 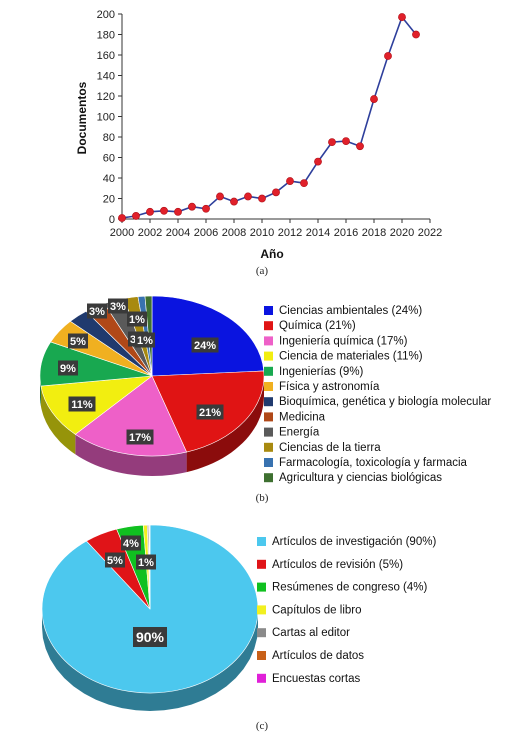 I want to click on data-label: 90%, so click(x=150, y=637).